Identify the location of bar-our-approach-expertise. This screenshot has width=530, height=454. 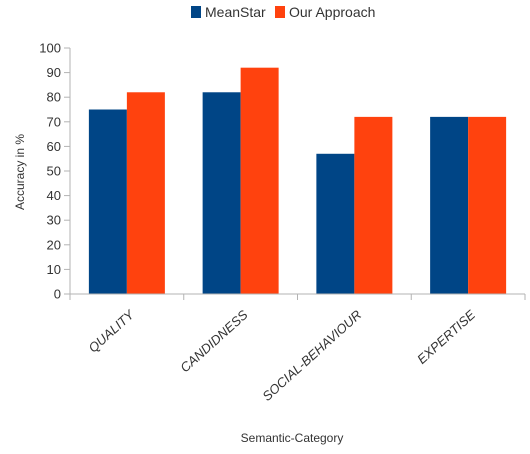
(487, 205).